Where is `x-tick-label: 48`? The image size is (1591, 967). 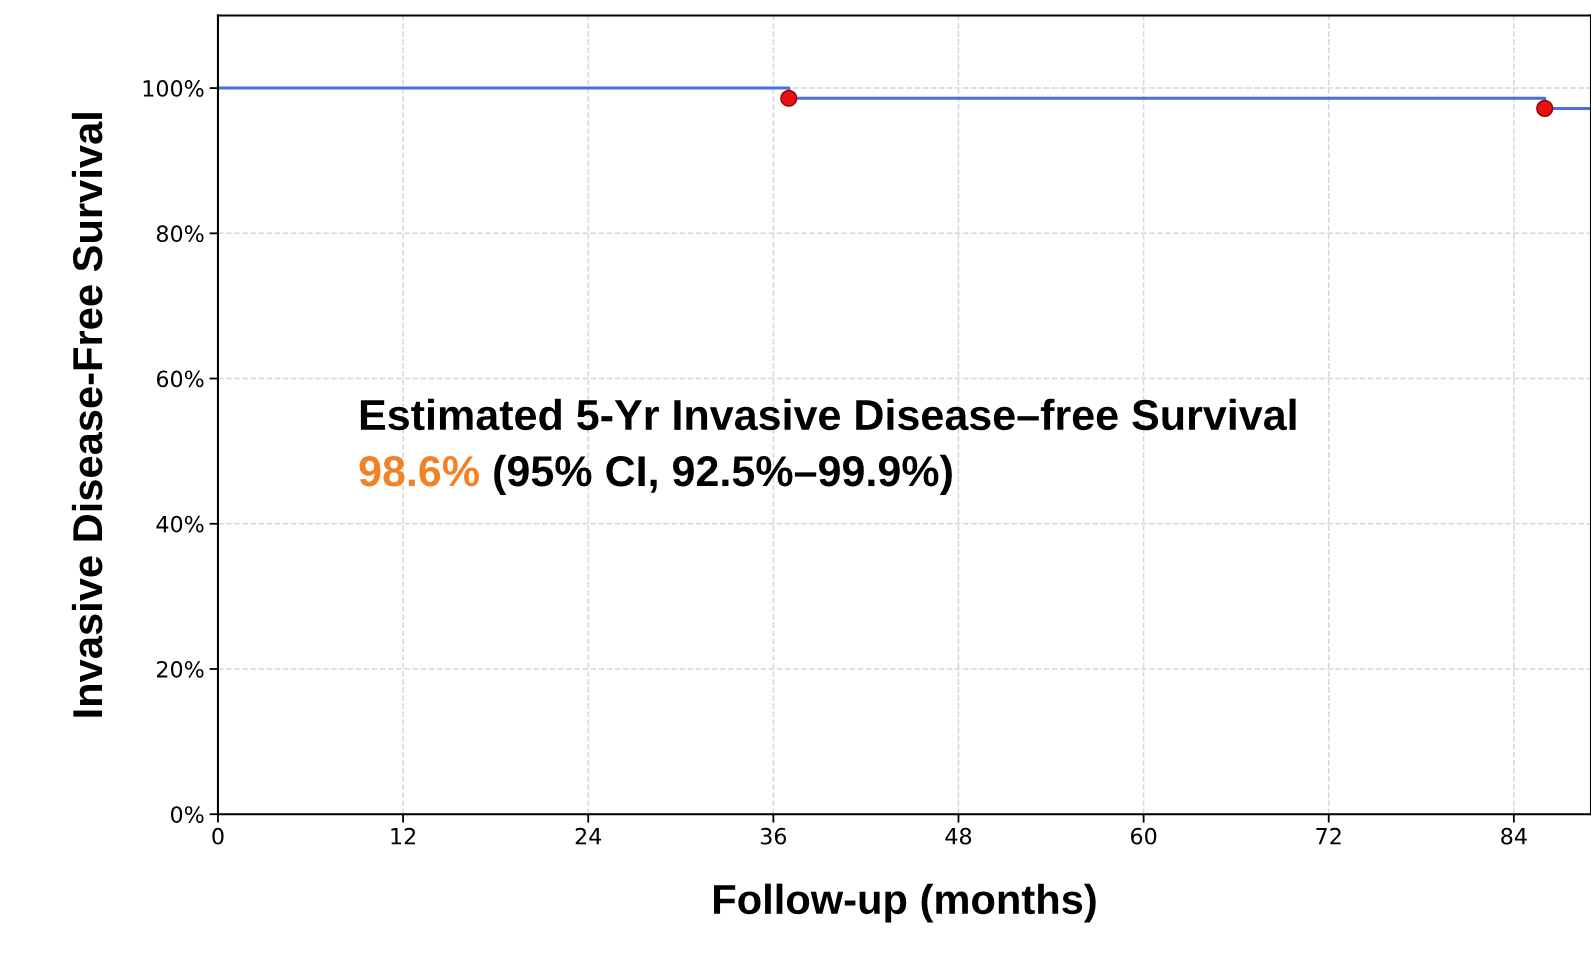 x-tick-label: 48 is located at coordinates (958, 836).